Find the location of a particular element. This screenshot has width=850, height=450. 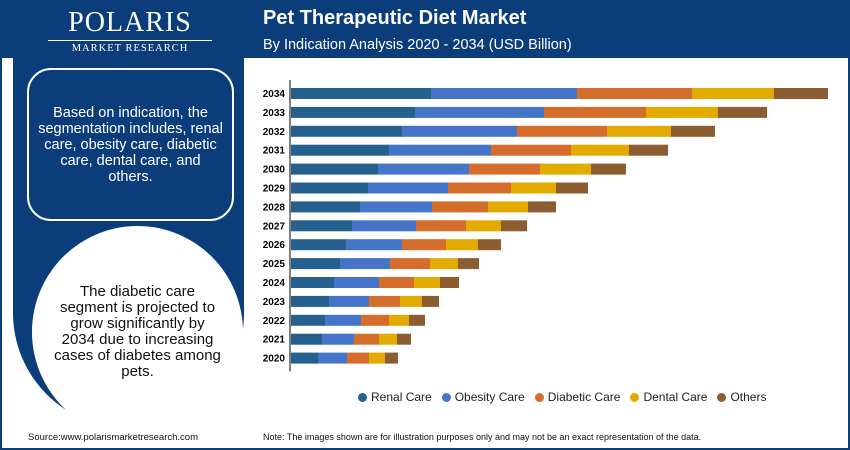

year-tick-label: 2020 is located at coordinates (274, 359).